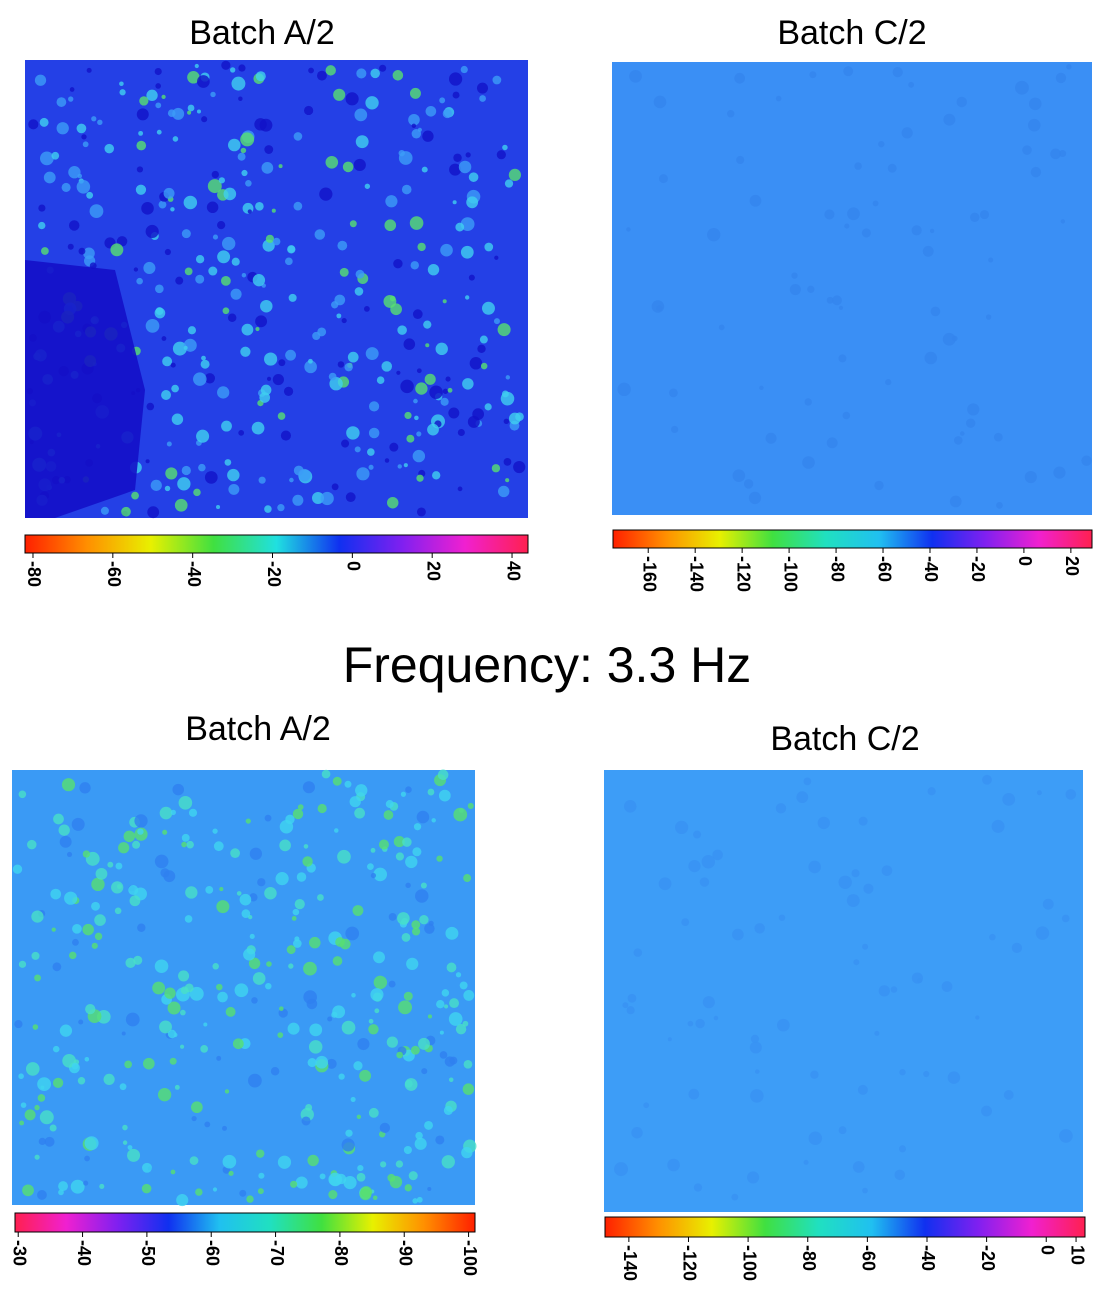  I want to click on colorbar-tick-label: -70, so click(277, 1253).